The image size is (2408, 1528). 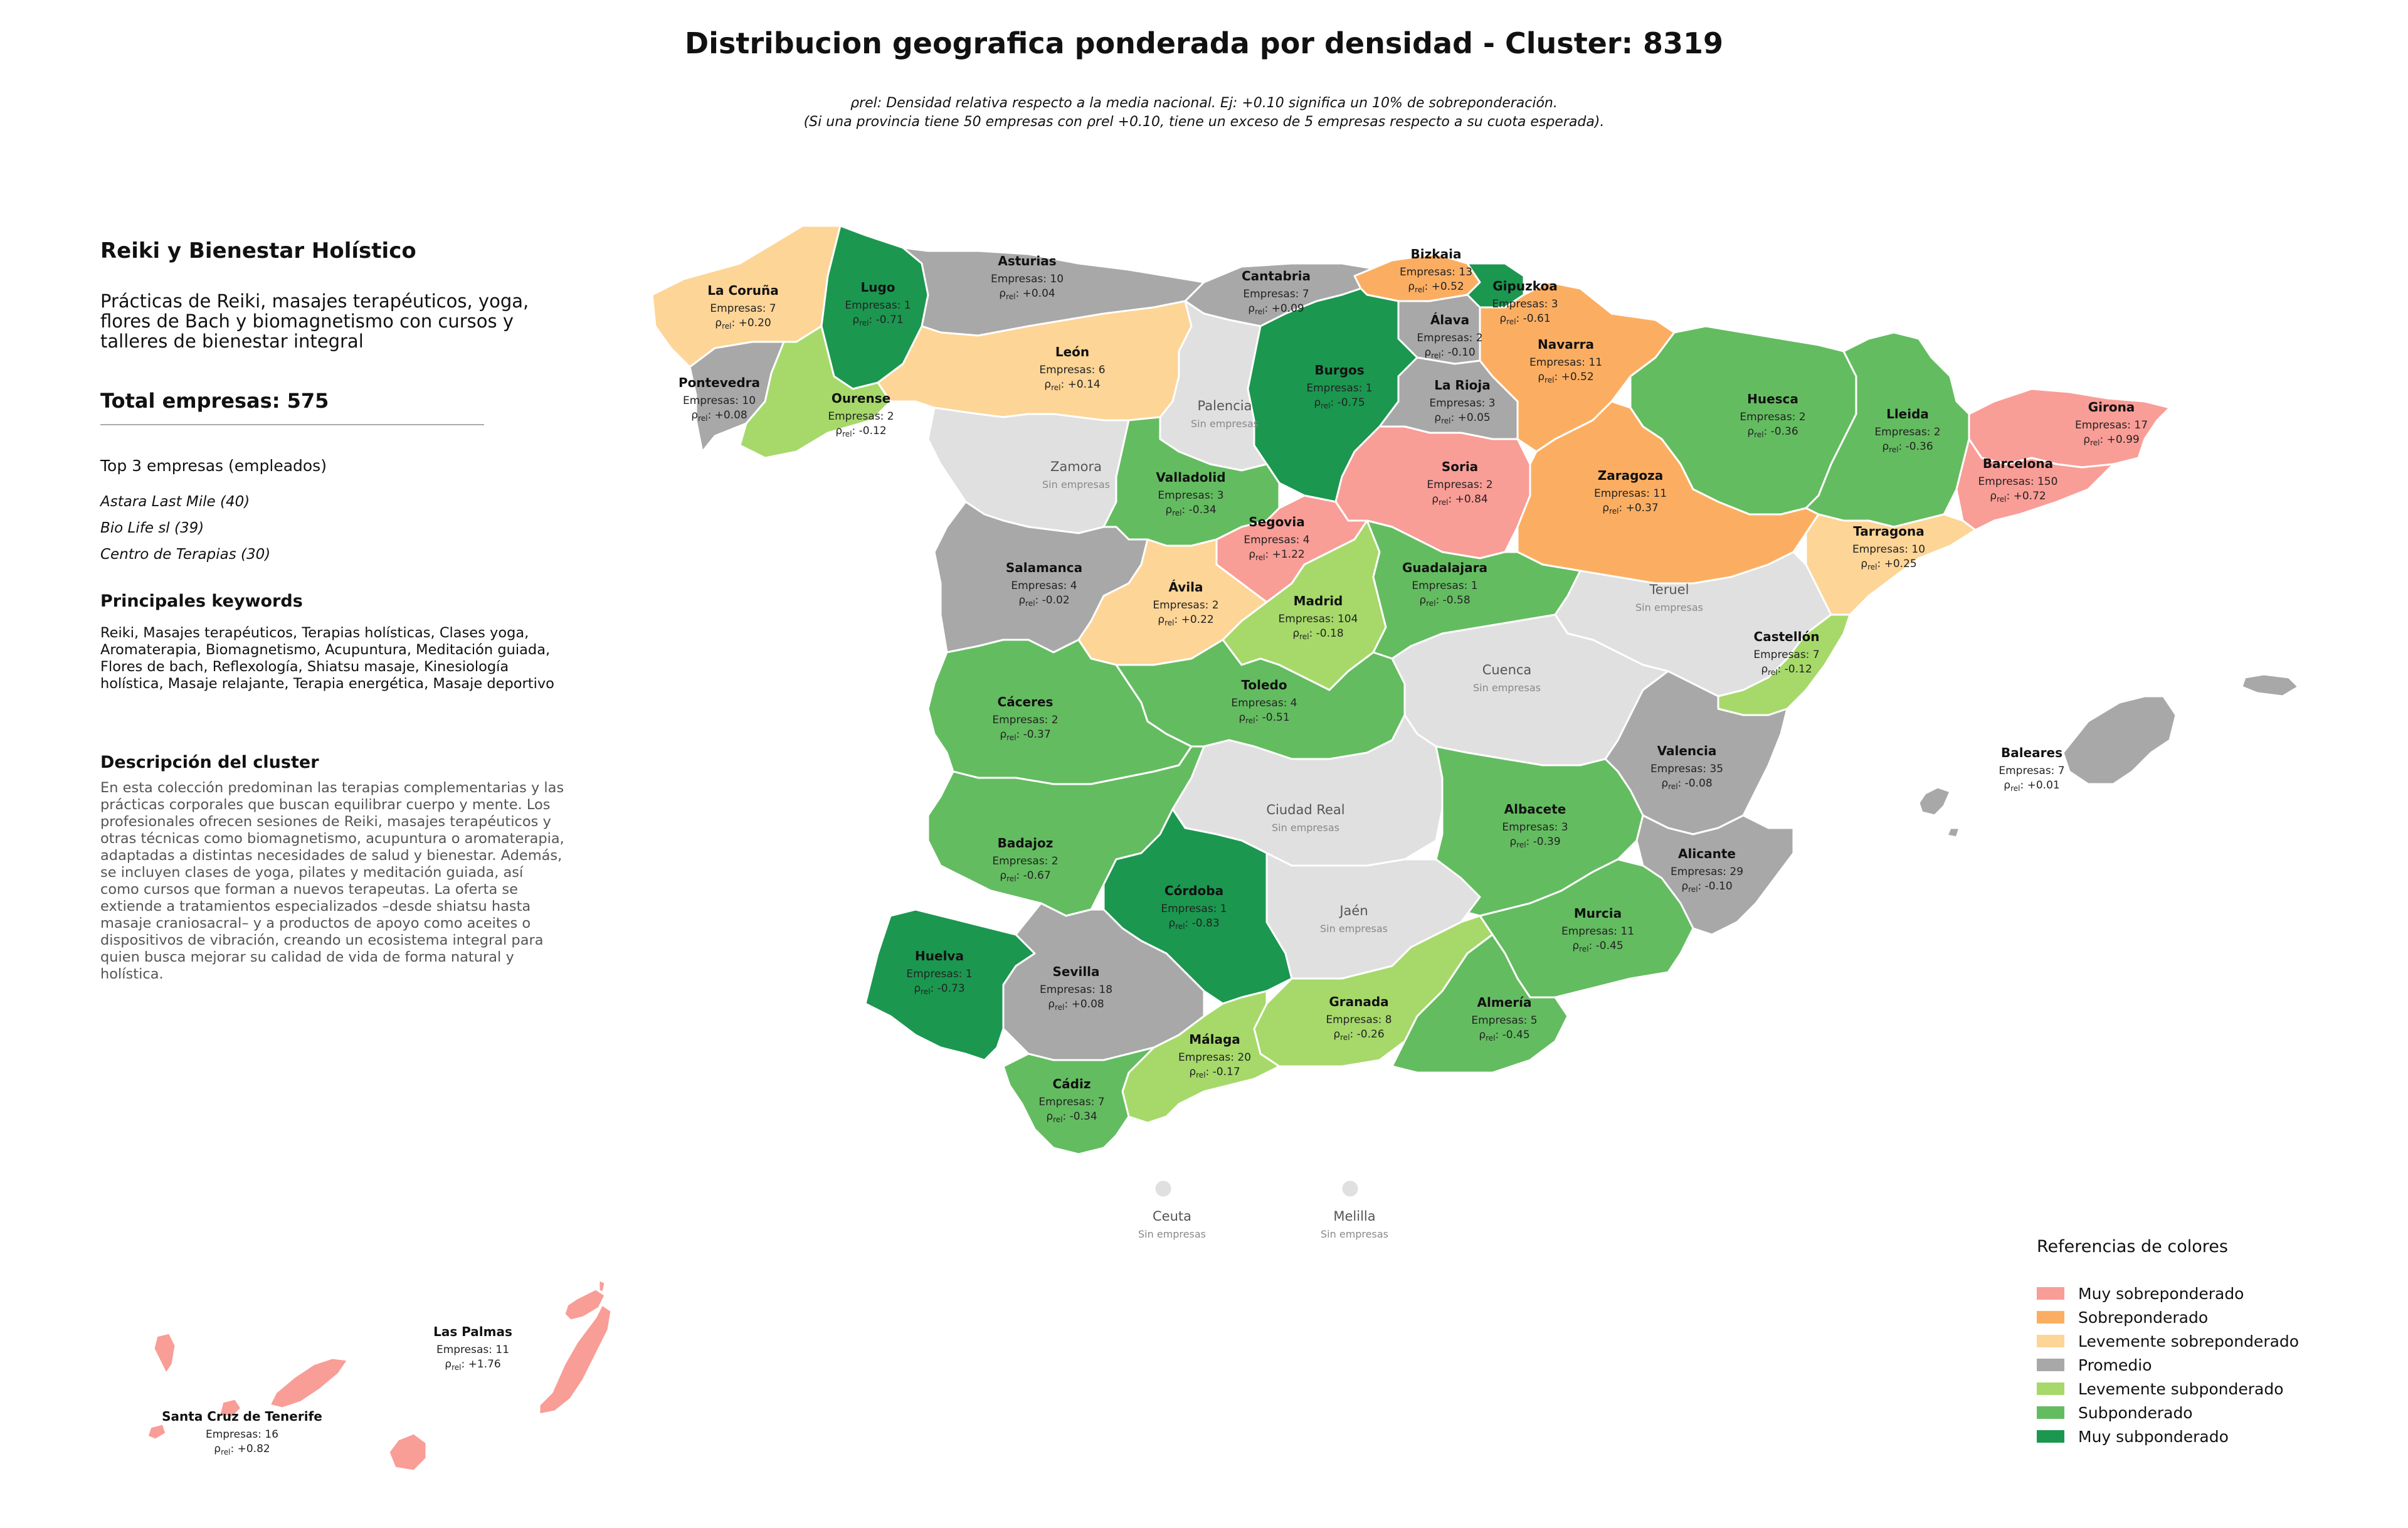 What do you see at coordinates (1781, 432) in the screenshot?
I see `province-rho-value: : -0.36` at bounding box center [1781, 432].